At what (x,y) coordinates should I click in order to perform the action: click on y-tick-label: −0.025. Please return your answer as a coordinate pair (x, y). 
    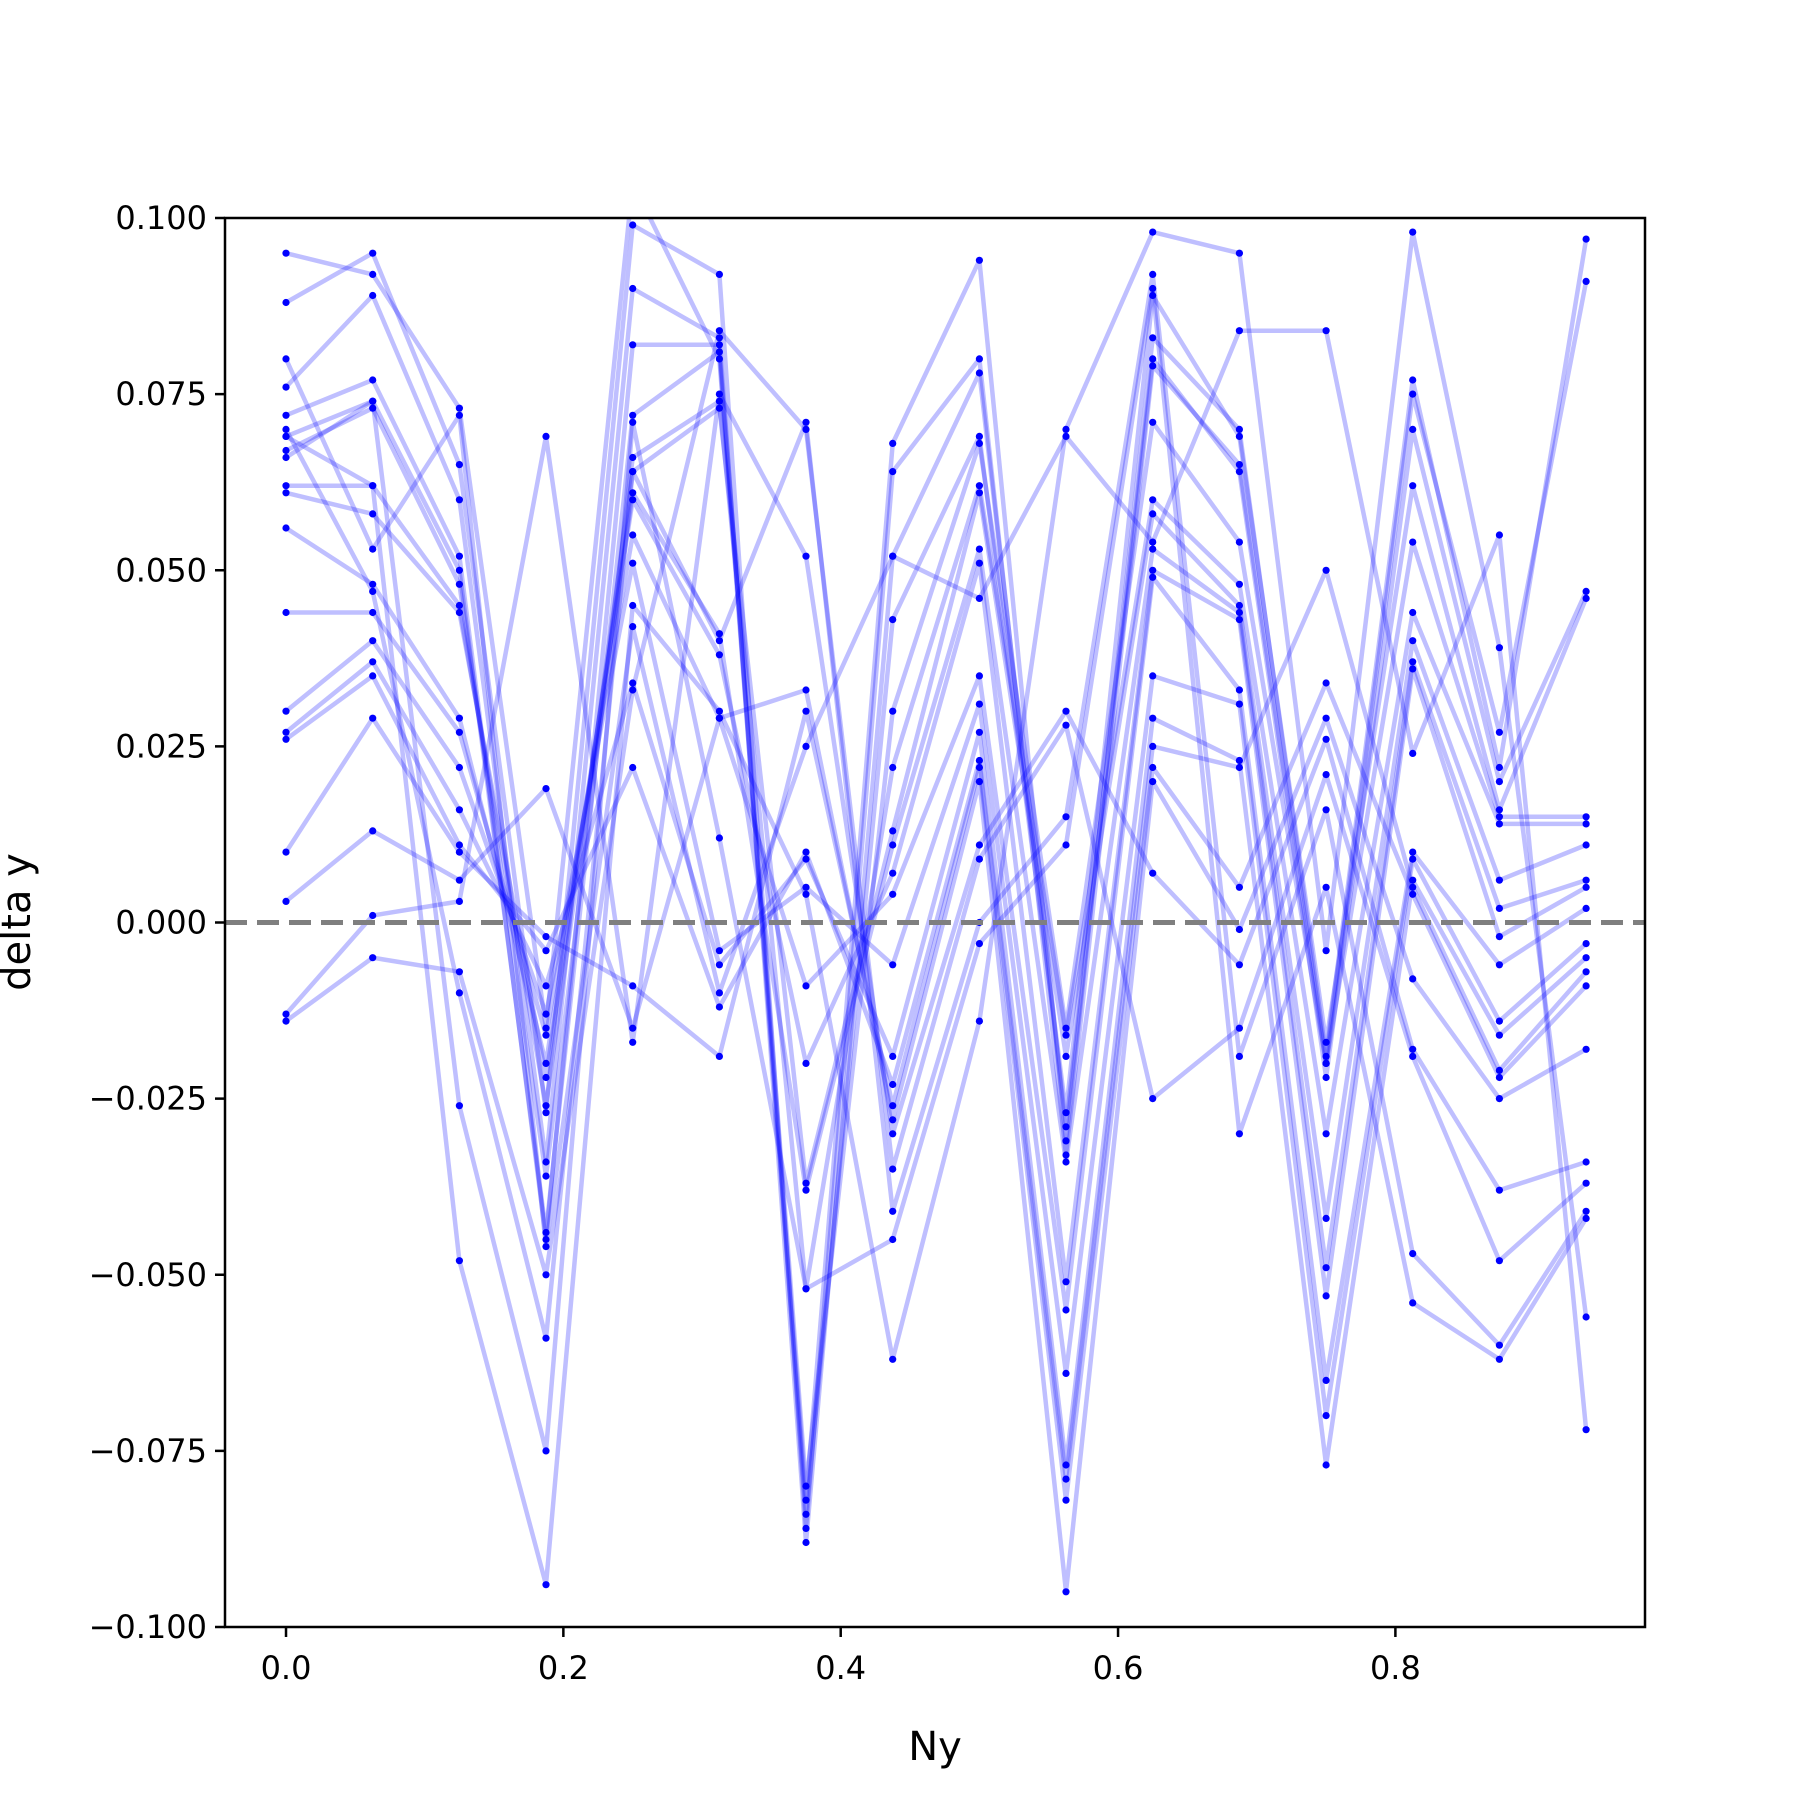
    Looking at the image, I should click on (148, 1099).